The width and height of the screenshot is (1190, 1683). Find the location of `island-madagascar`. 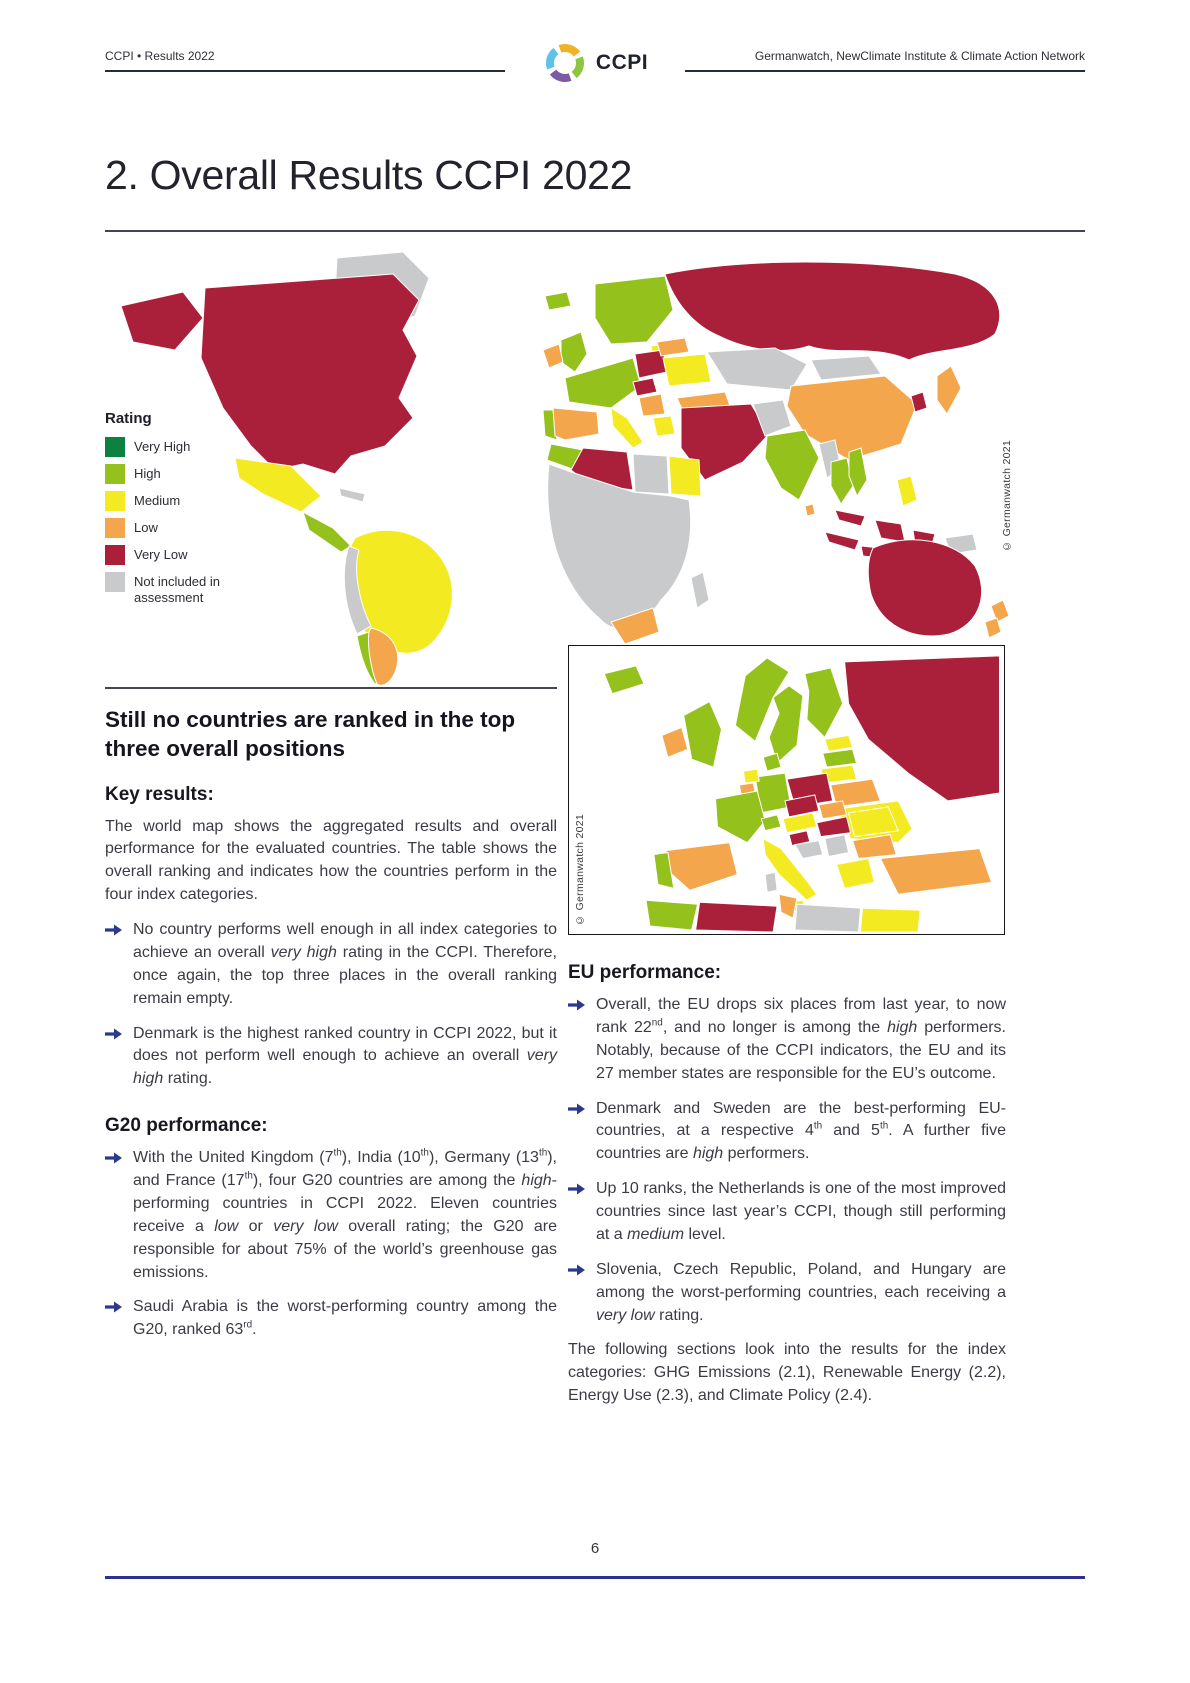

island-madagascar is located at coordinates (700, 590).